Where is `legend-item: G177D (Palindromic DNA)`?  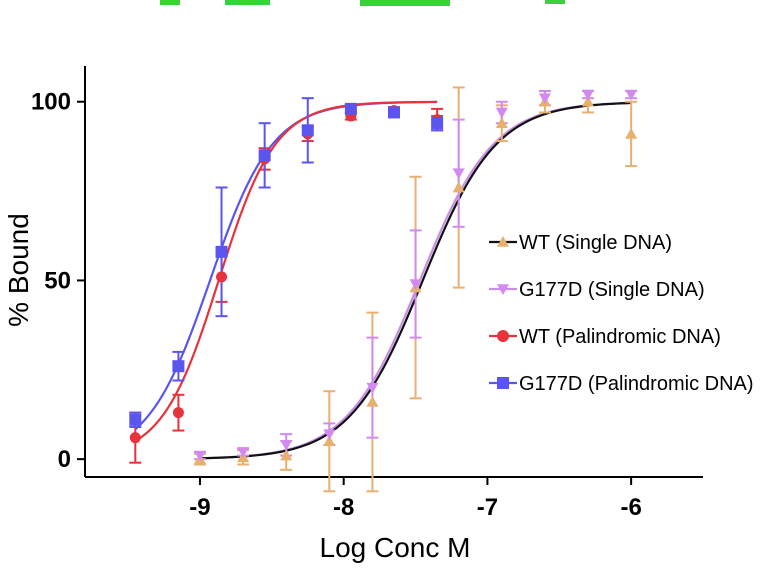 legend-item: G177D (Palindromic DNA) is located at coordinates (621, 384).